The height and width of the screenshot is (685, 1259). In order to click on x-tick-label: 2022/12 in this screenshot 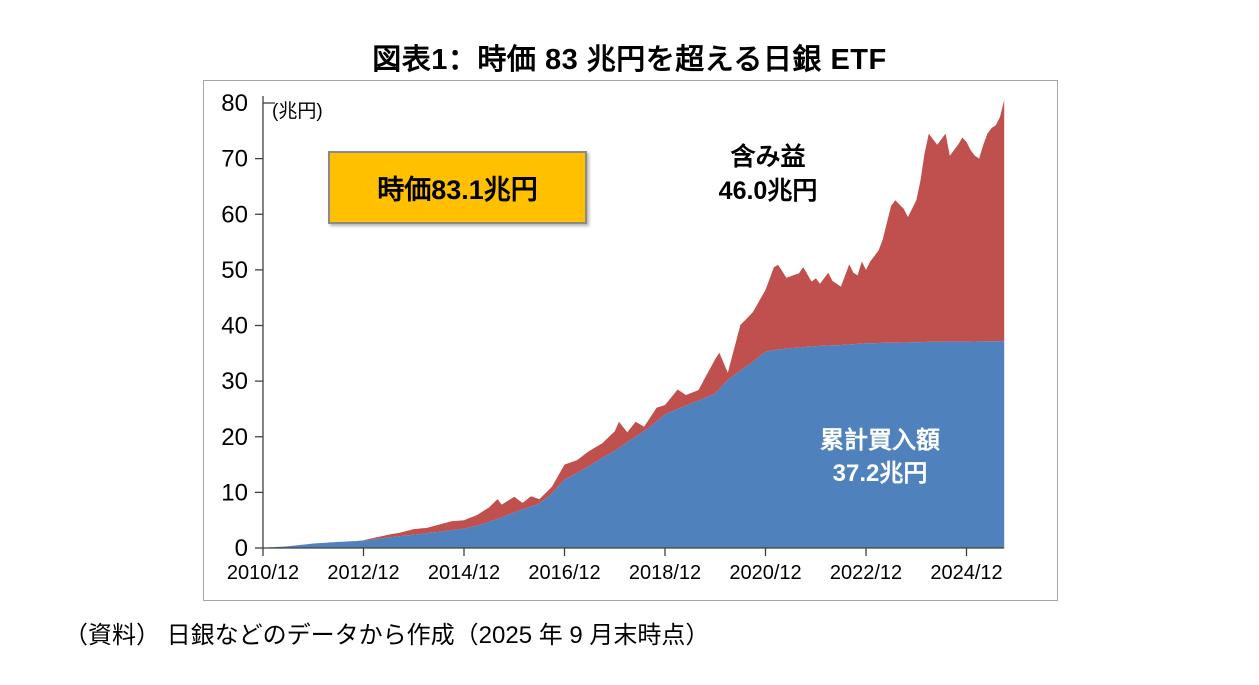, I will do `click(866, 573)`.